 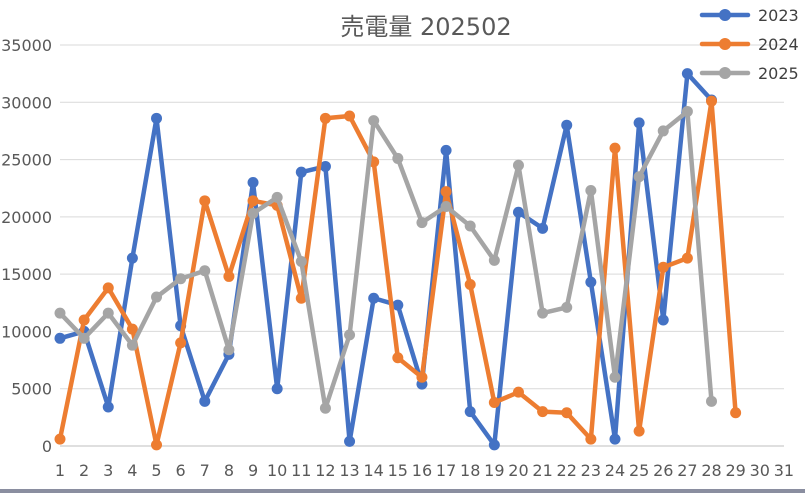 I want to click on x-tick-label: 8, so click(x=229, y=470).